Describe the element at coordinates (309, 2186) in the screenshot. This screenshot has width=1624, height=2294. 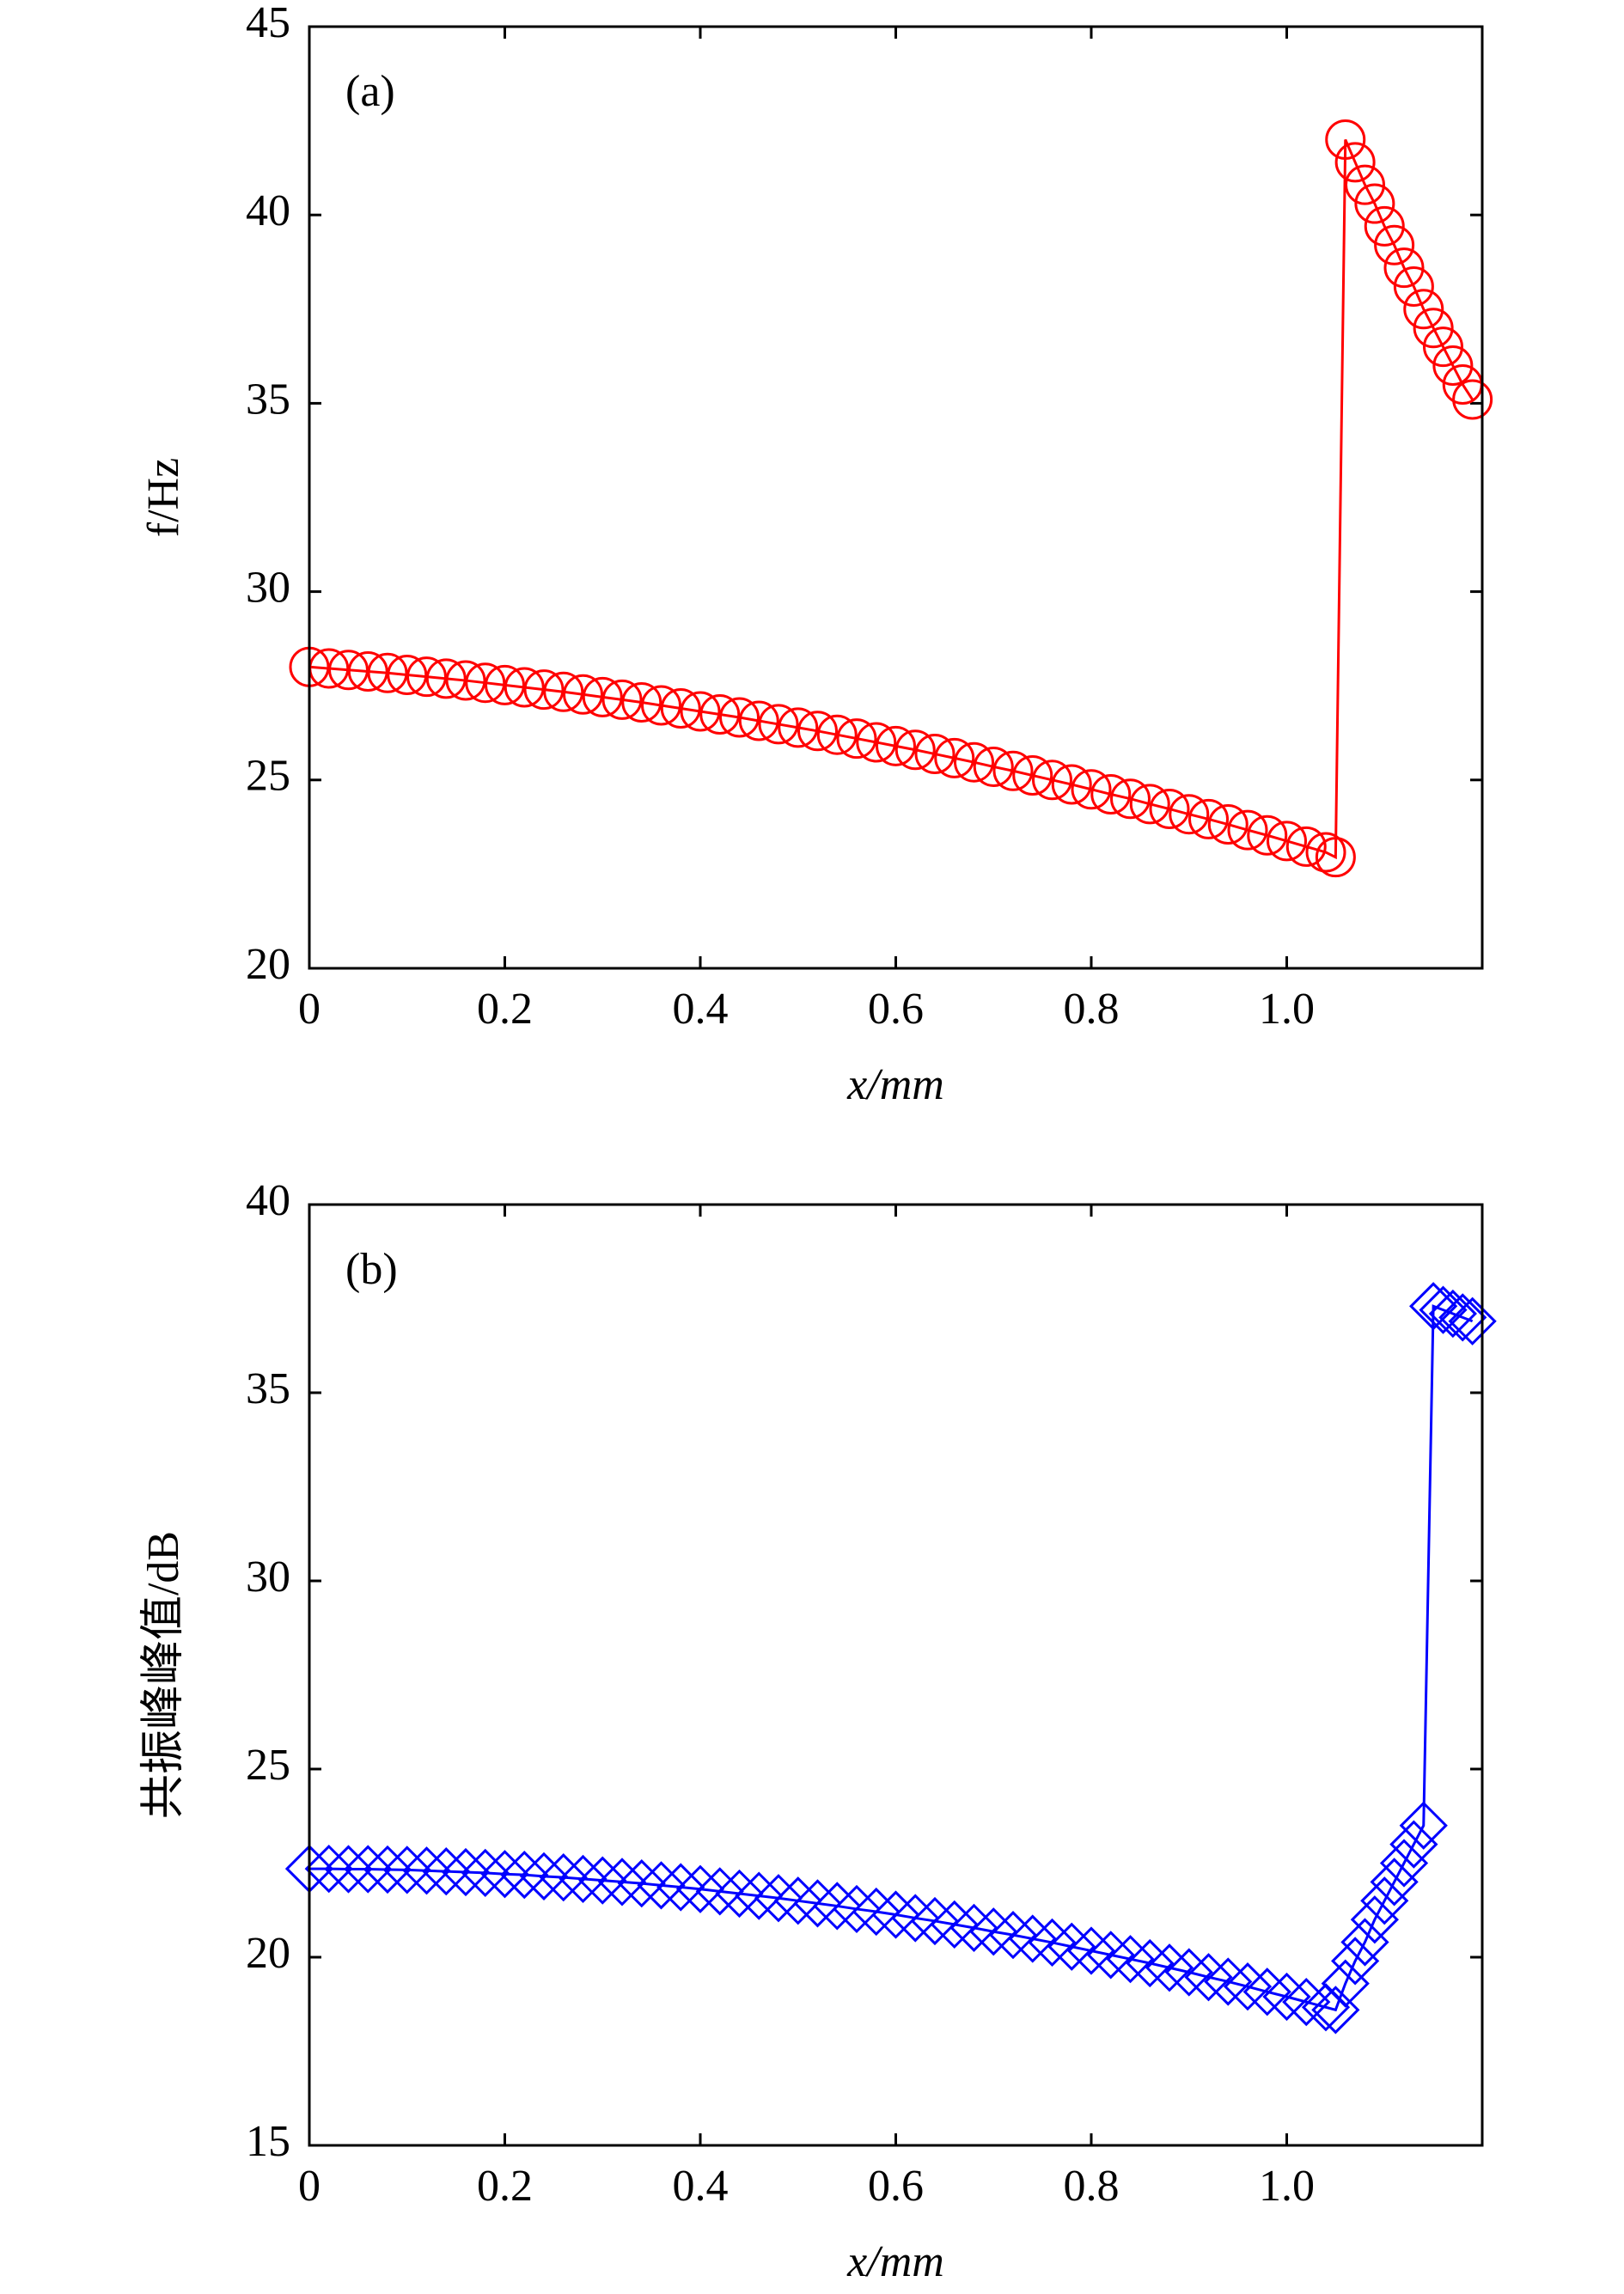
I see `x-tick-label: 0` at that location.